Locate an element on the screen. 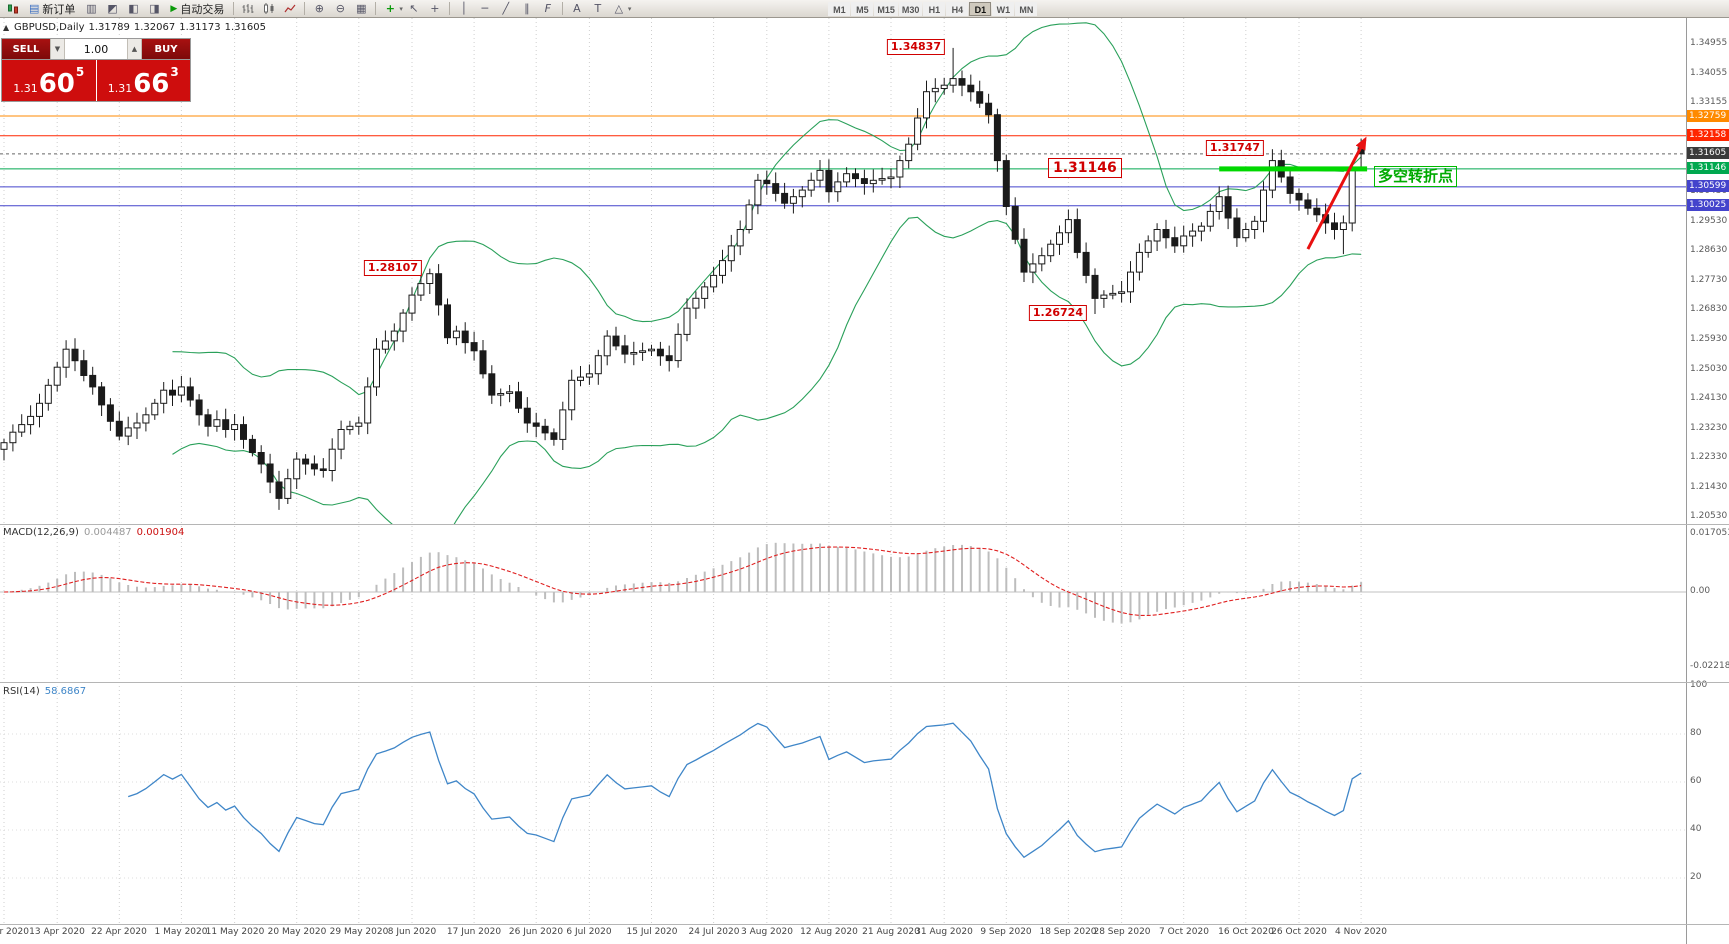  timeframe-button-M5: M5 is located at coordinates (862, 8).